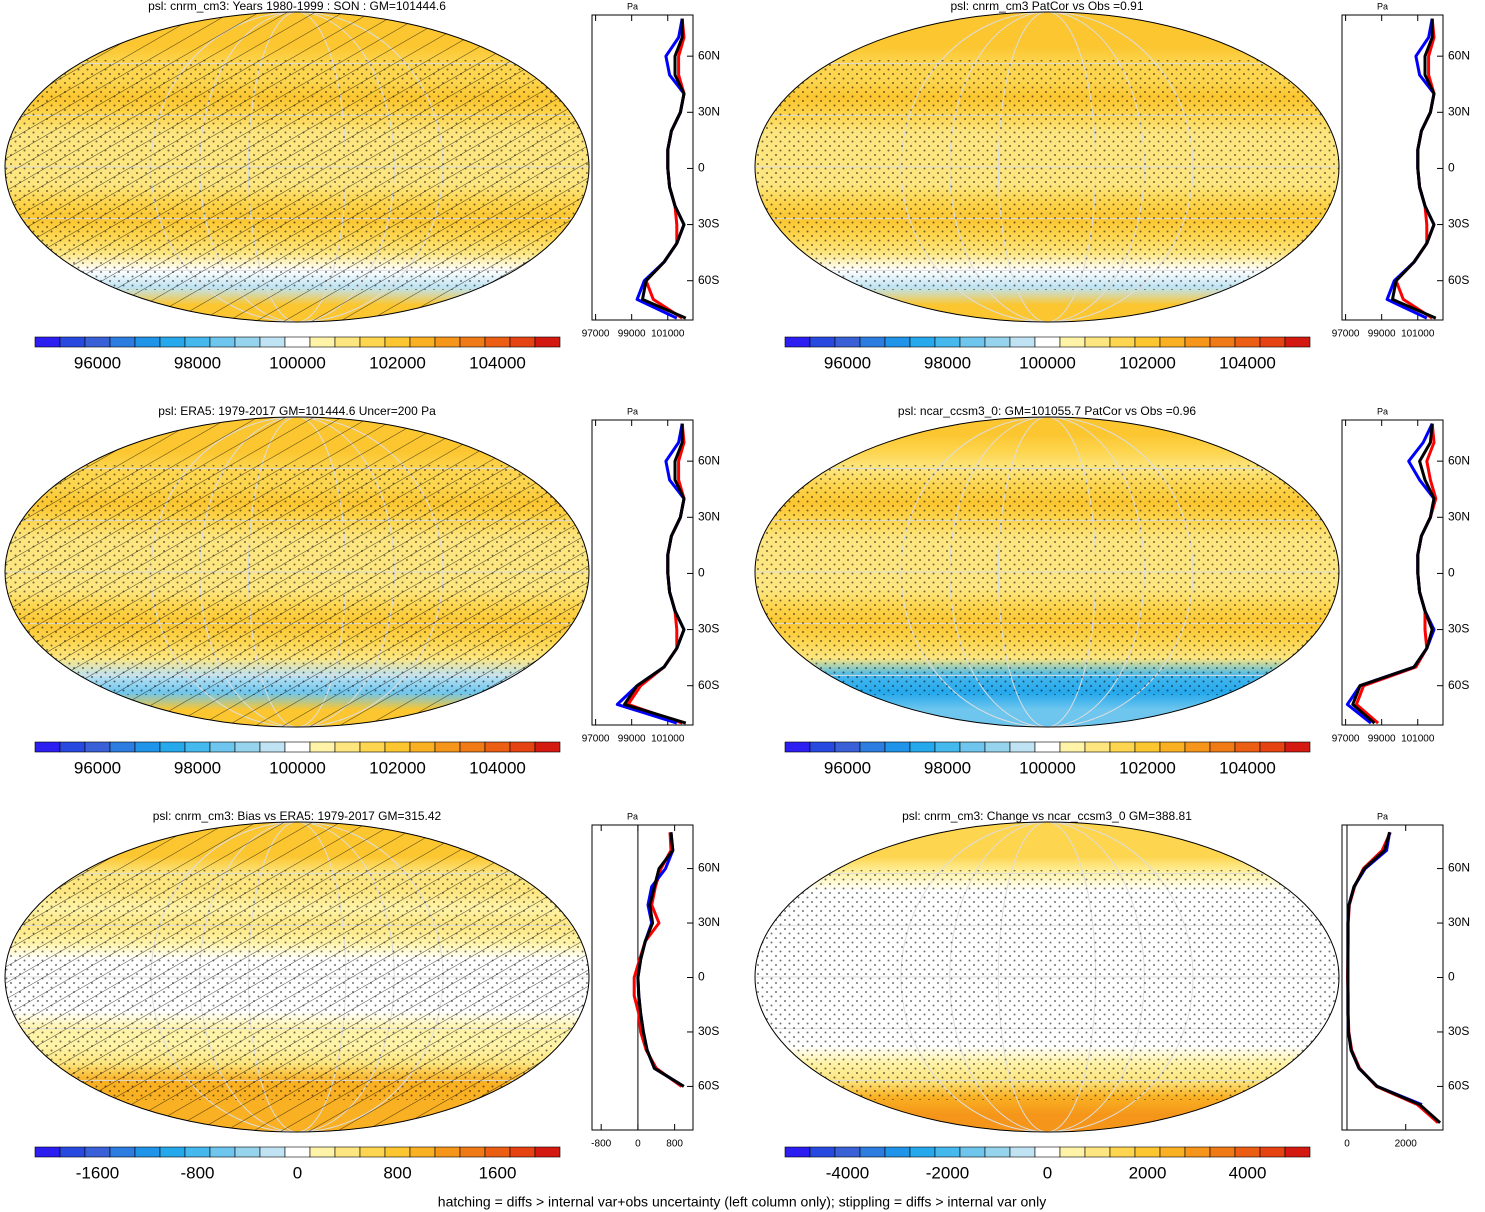 Image resolution: width=1485 pixels, height=1212 pixels. What do you see at coordinates (1047, 580) in the screenshot?
I see `stippling` at bounding box center [1047, 580].